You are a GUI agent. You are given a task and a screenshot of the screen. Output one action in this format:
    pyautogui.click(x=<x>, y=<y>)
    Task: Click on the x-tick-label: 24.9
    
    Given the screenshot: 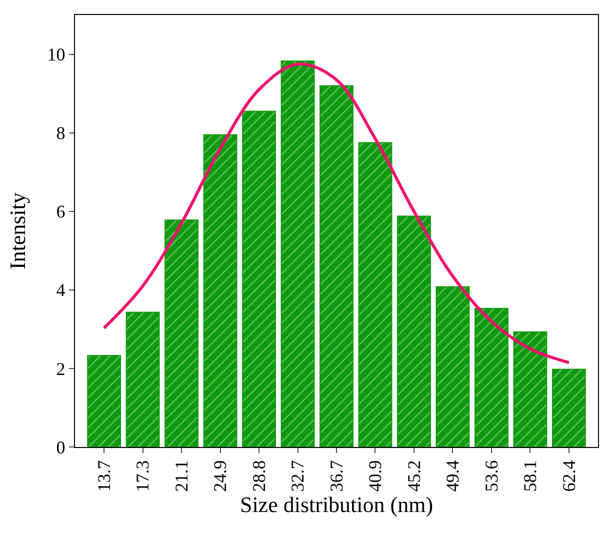 What is the action you would take?
    pyautogui.click(x=220, y=476)
    